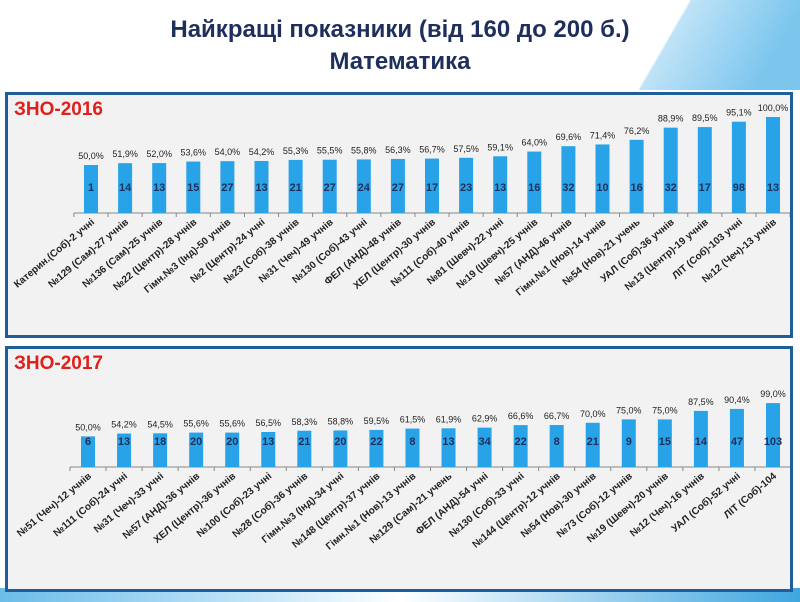 The width and height of the screenshot is (800, 602). I want to click on value-label: 51,9%, so click(125, 154).